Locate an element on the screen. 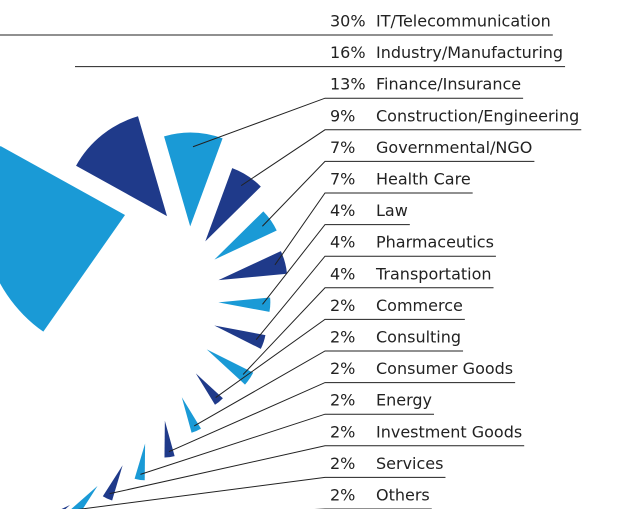 This screenshot has height=509, width=633. category-label: Pharmaceutics is located at coordinates (435, 242).